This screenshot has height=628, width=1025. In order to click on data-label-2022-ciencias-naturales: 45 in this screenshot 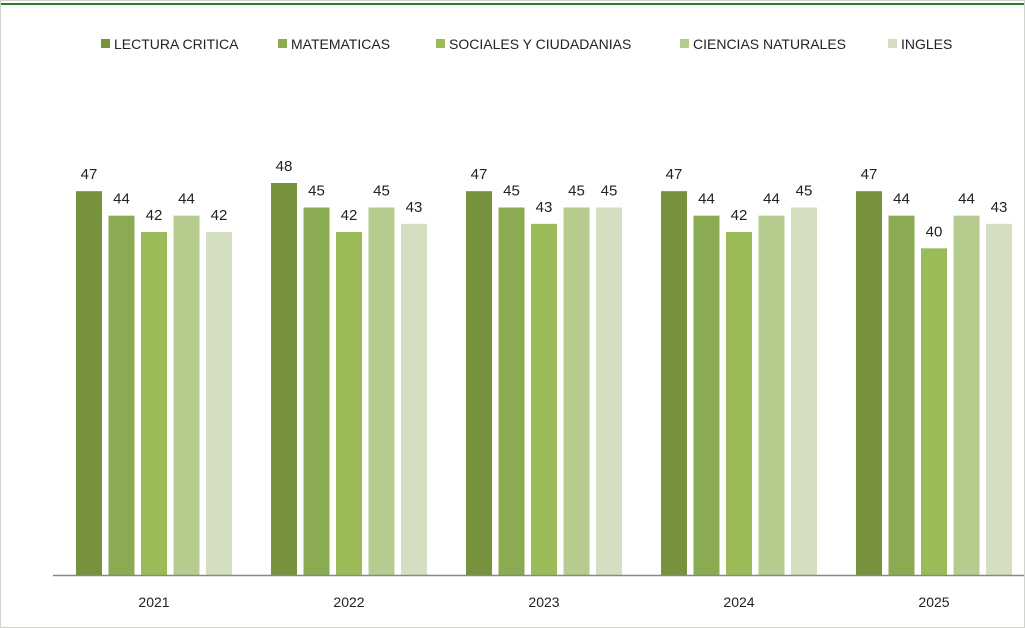, I will do `click(381, 191)`.